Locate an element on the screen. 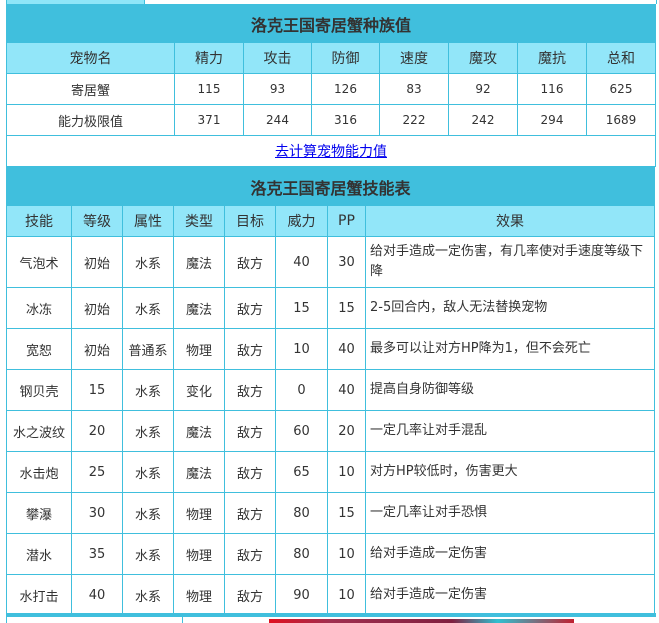 This screenshot has height=623, width=659. table-row: 水打击 40 水系 物理 敌方 90 10 给对手造成一定伤害 is located at coordinates (330, 595).